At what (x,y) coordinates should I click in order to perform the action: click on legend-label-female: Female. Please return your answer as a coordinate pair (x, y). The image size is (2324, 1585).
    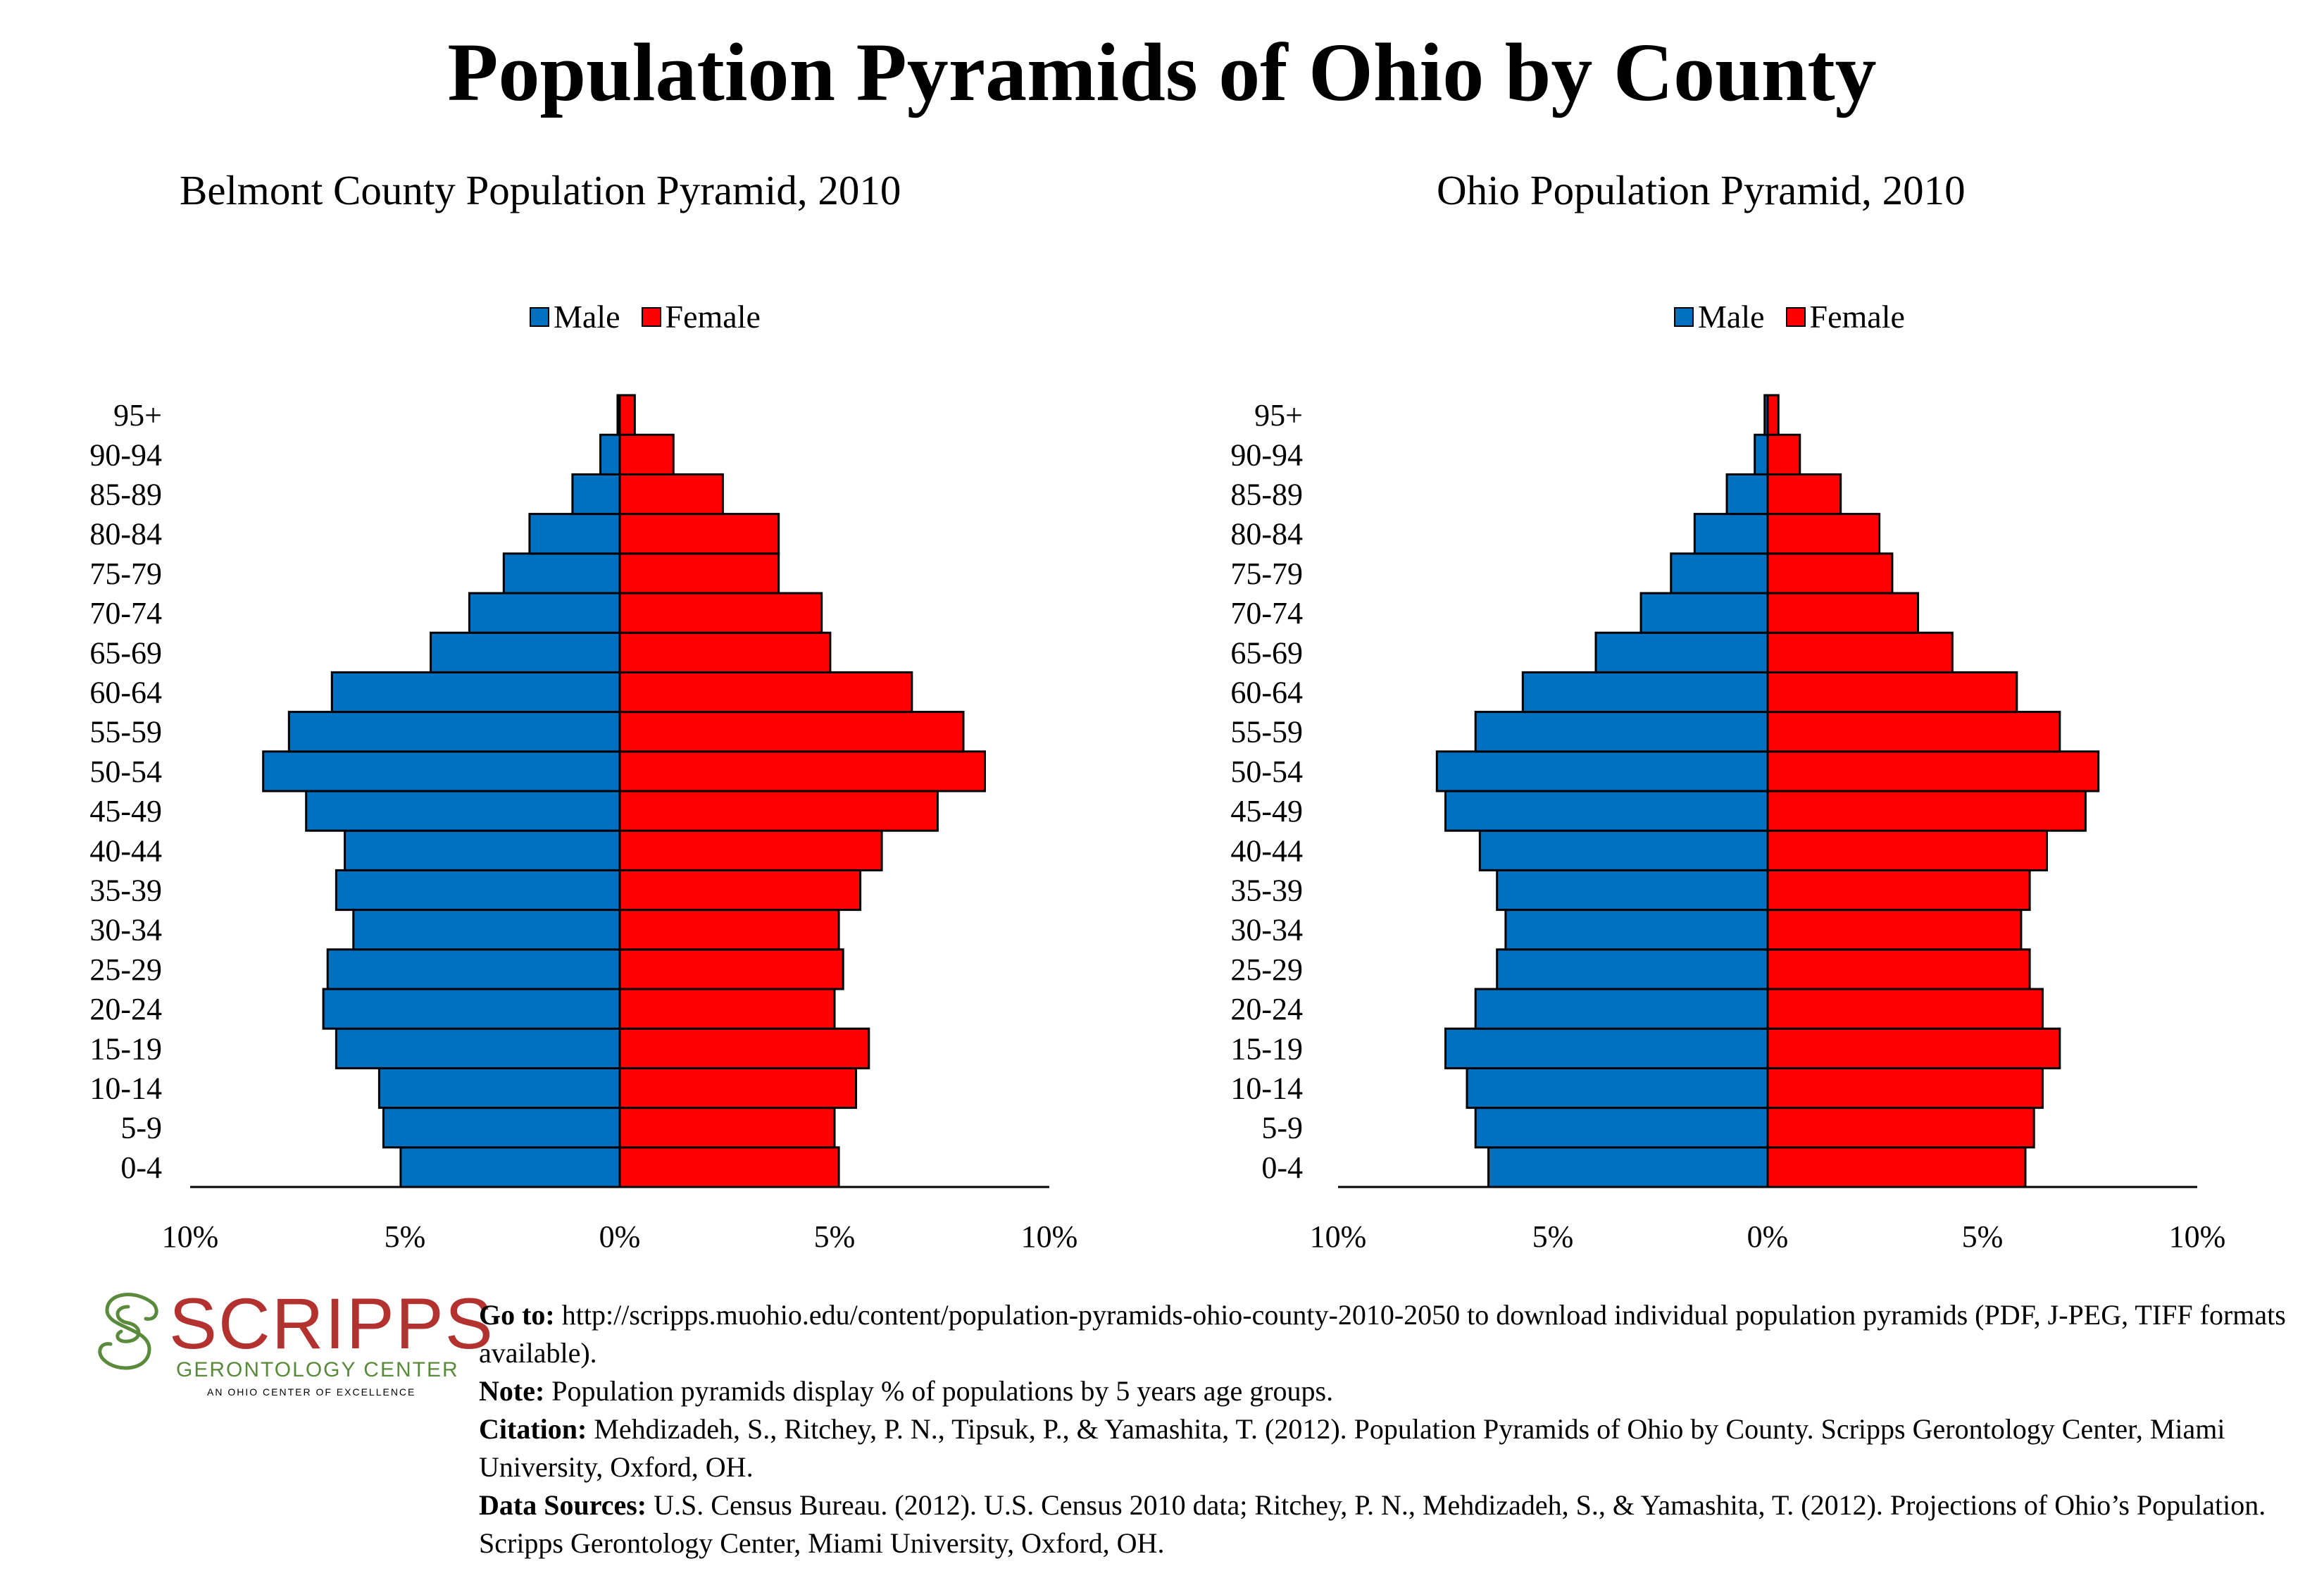
    Looking at the image, I should click on (713, 317).